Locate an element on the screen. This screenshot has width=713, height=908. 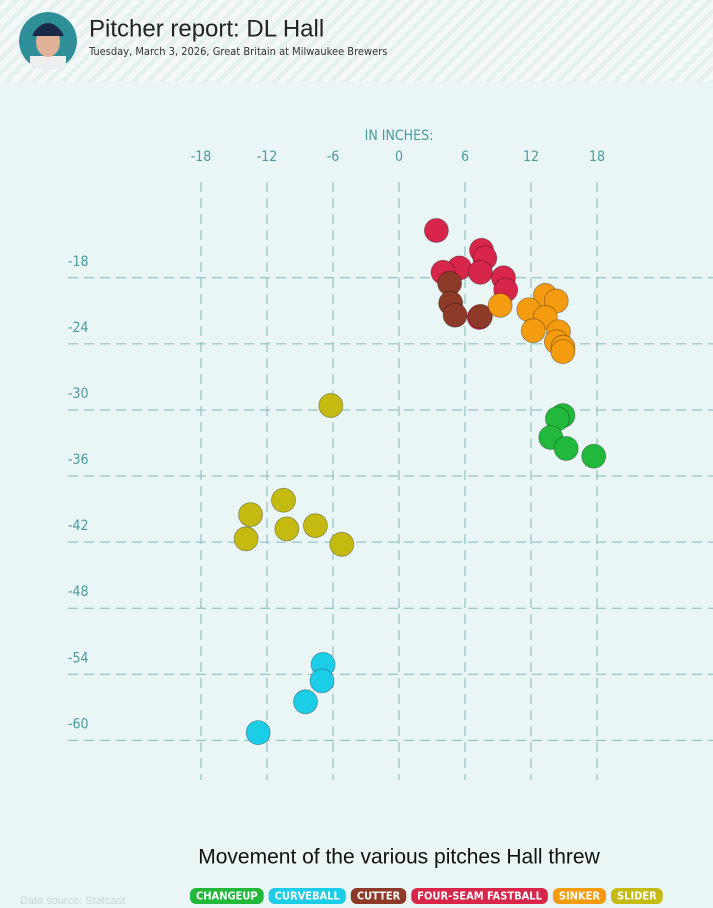
y-tick-label: -42 is located at coordinates (78, 526).